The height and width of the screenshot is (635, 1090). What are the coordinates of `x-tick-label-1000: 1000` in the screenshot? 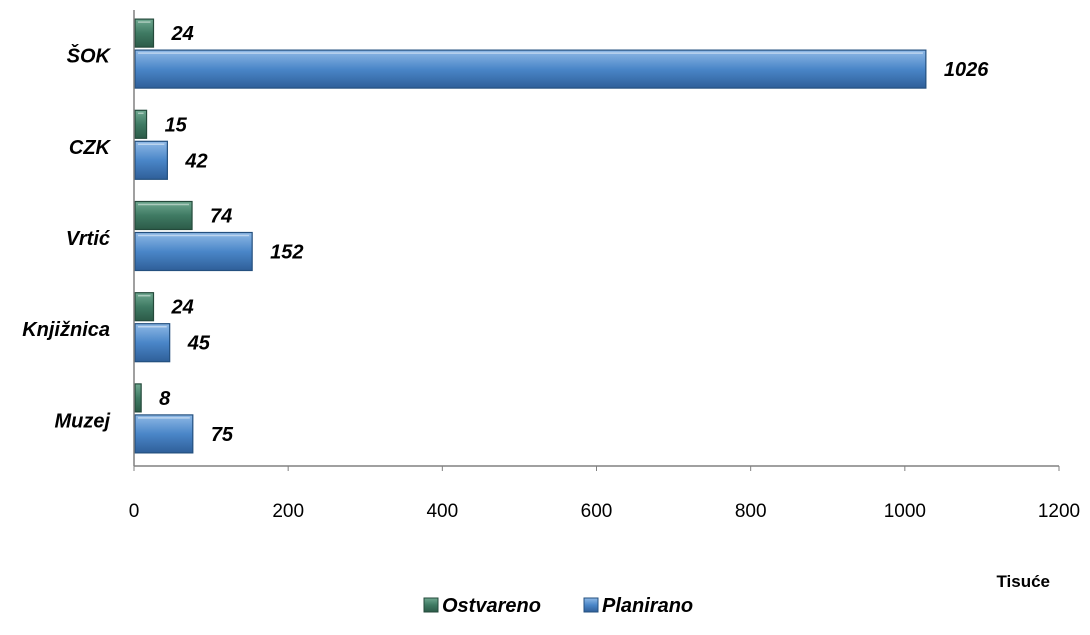 It's located at (905, 511).